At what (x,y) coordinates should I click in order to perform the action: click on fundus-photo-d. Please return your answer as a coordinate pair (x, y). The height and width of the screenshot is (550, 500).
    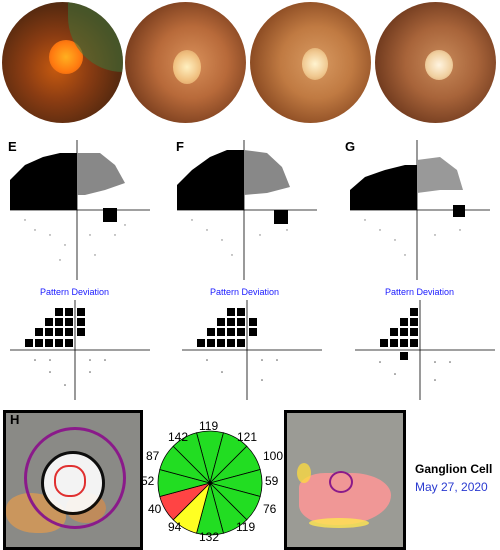
    Looking at the image, I should click on (435, 62).